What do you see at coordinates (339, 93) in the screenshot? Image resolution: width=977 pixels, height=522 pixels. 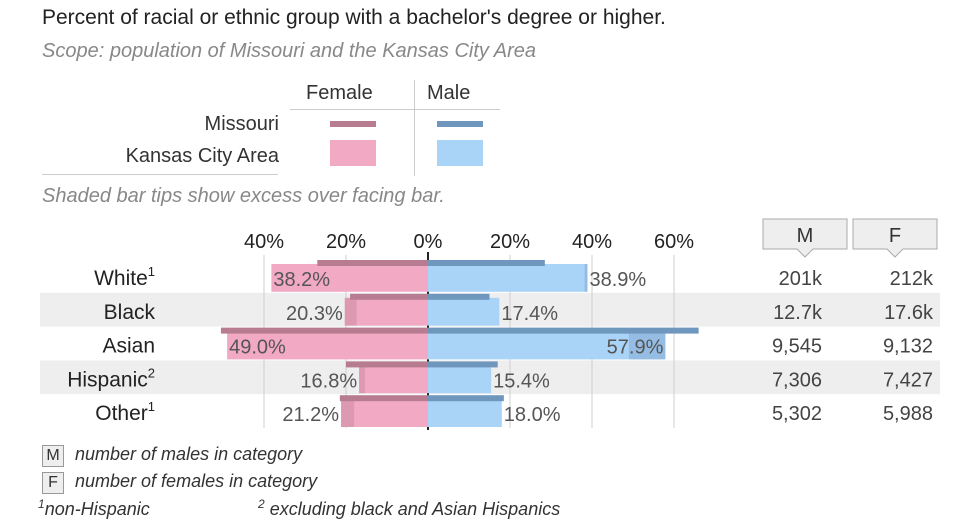 I see `legend-female-header: Female` at bounding box center [339, 93].